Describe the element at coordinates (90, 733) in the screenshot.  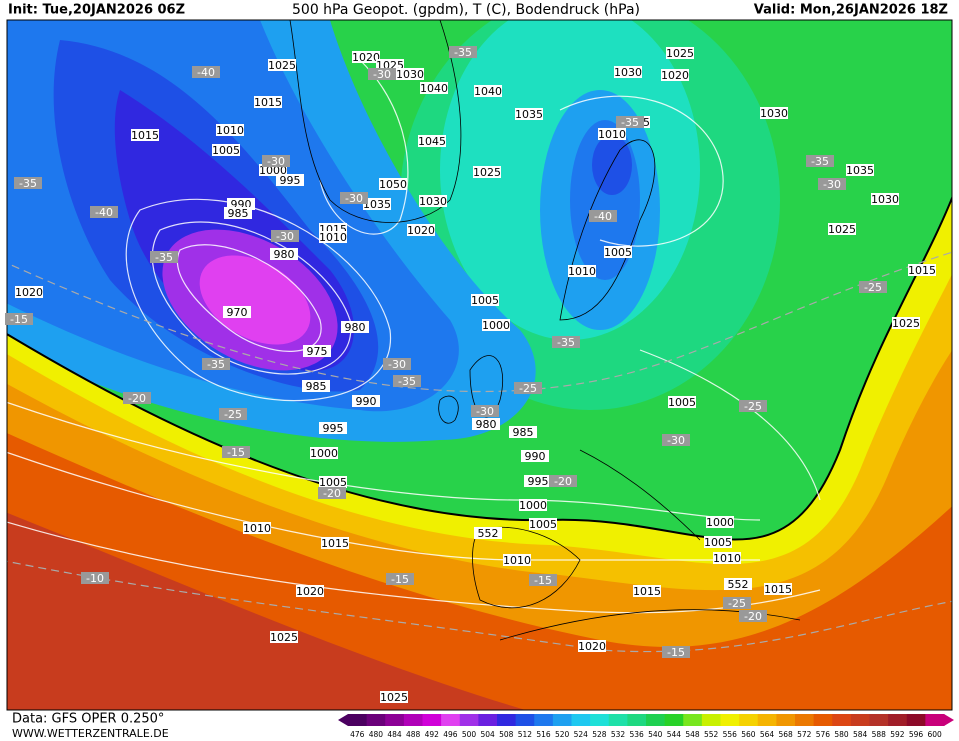
I see `site: WWW.WETTERZENTRALE.DE` at that location.